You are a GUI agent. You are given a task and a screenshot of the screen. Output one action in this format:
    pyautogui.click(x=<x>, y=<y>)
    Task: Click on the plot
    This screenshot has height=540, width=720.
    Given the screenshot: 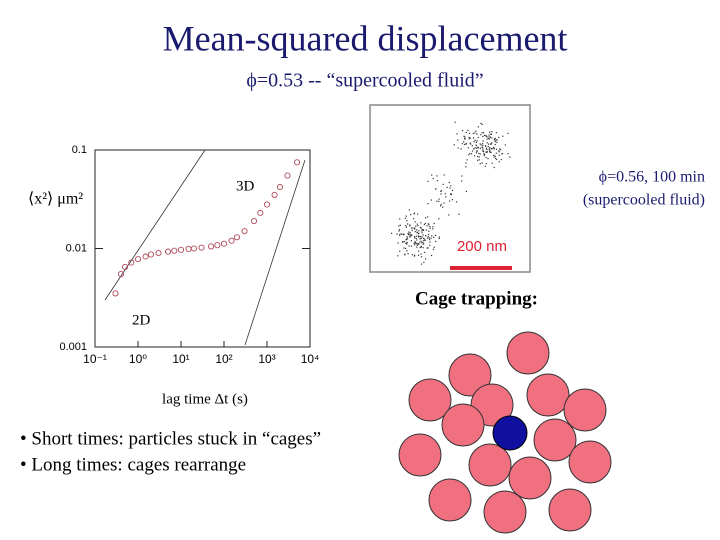 What is the action you would take?
    pyautogui.click(x=202, y=248)
    